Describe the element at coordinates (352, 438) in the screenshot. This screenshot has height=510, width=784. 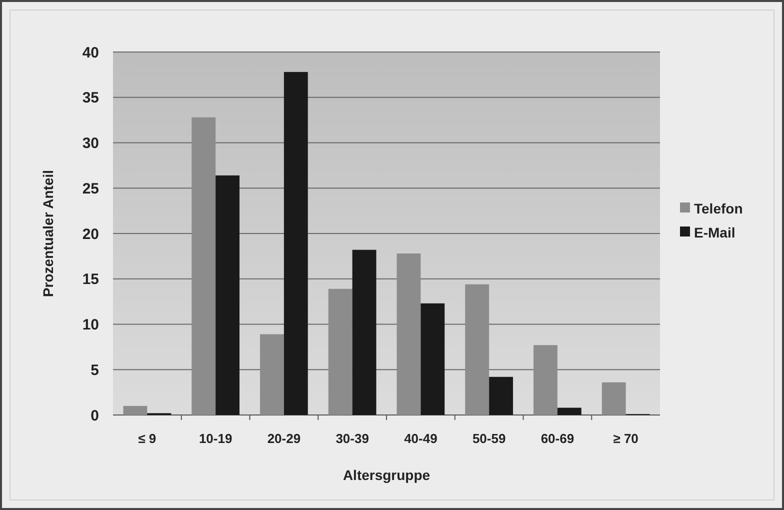
I see `x-tick-label: 30-39` at that location.